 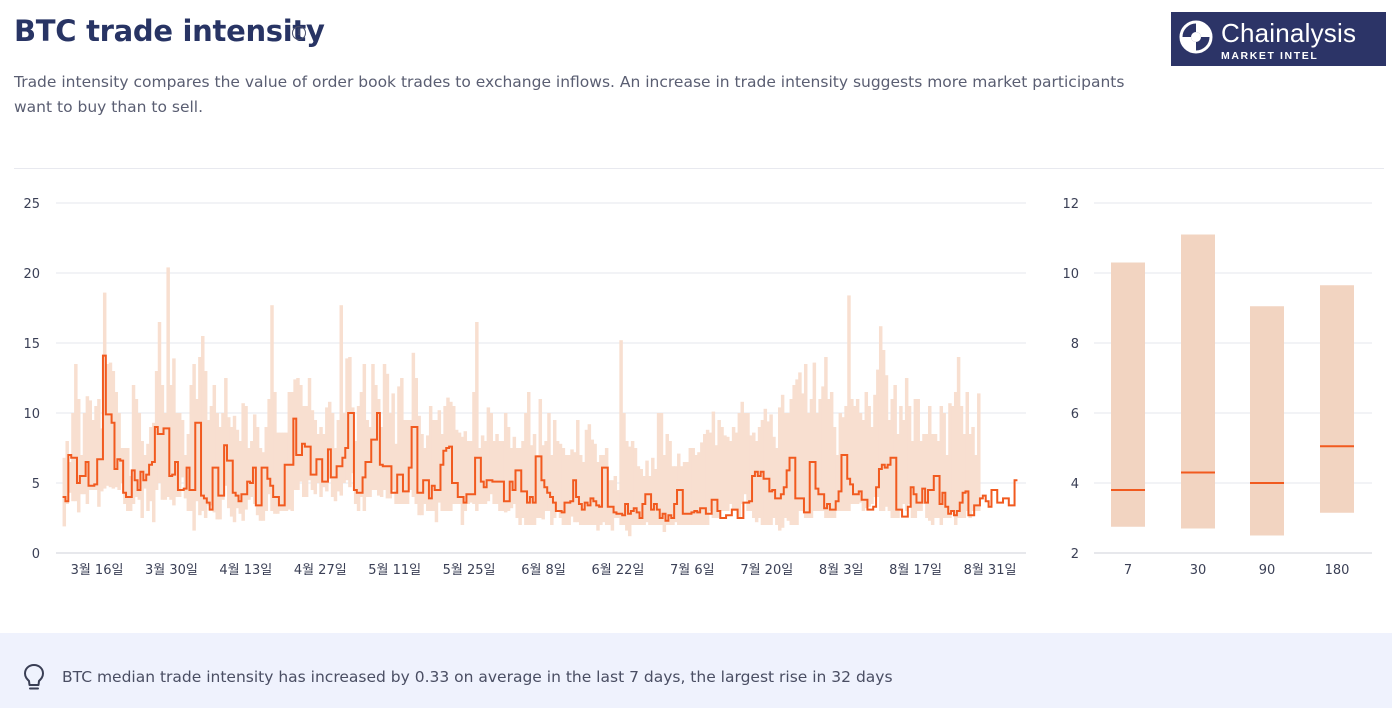 What do you see at coordinates (299, 33) in the screenshot?
I see `info-icon: i` at bounding box center [299, 33].